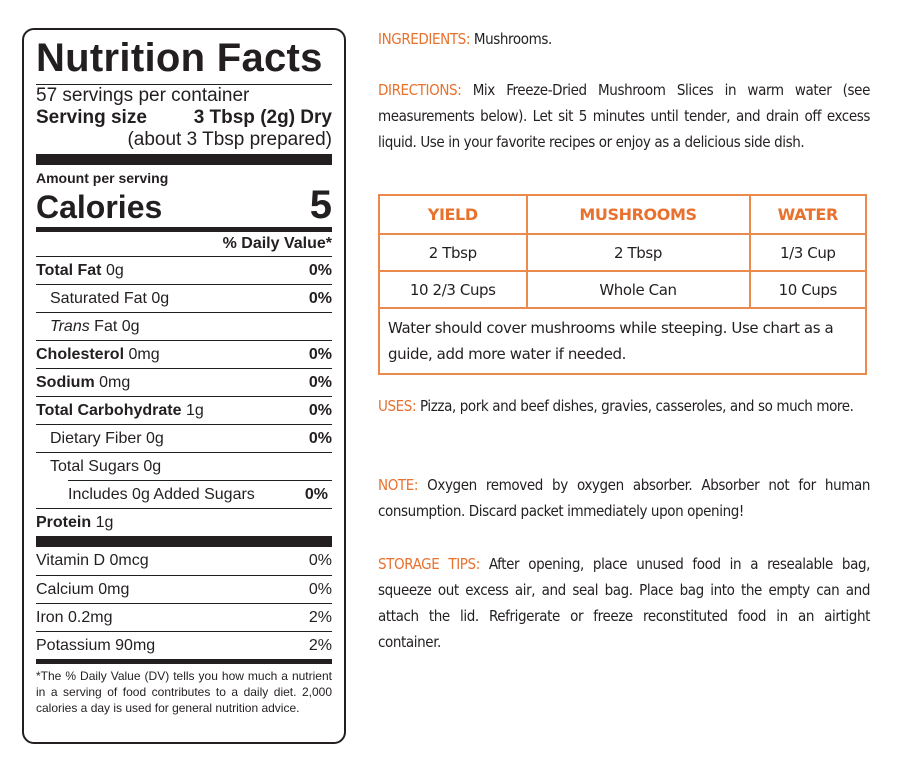  I want to click on vitamin-label: Potassium 90mg, so click(96, 645).